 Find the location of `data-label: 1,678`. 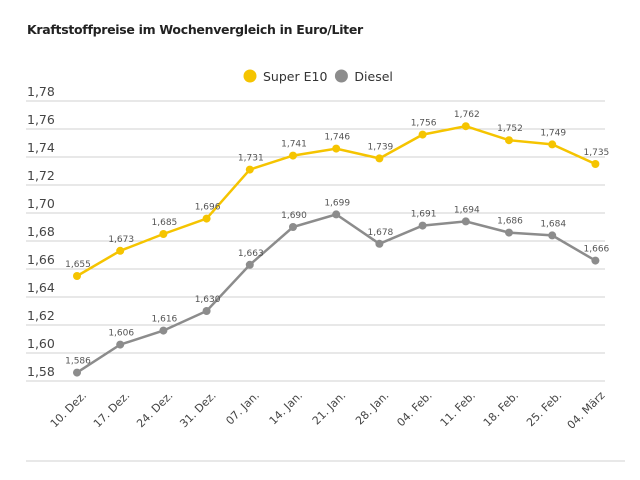

data-label: 1,678 is located at coordinates (381, 233).